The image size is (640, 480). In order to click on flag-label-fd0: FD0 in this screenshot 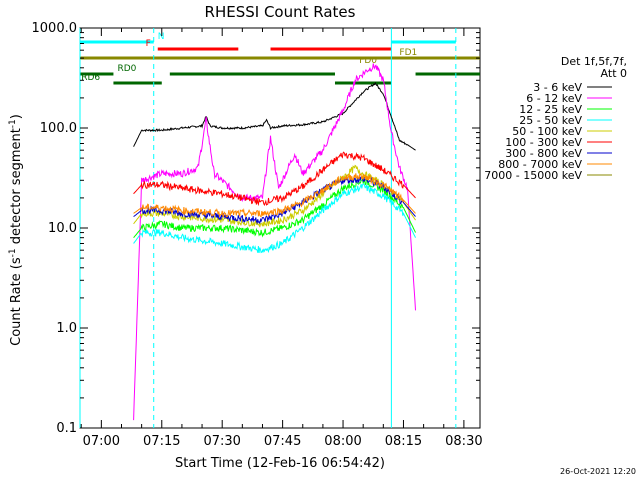, I will do `click(368, 61)`.